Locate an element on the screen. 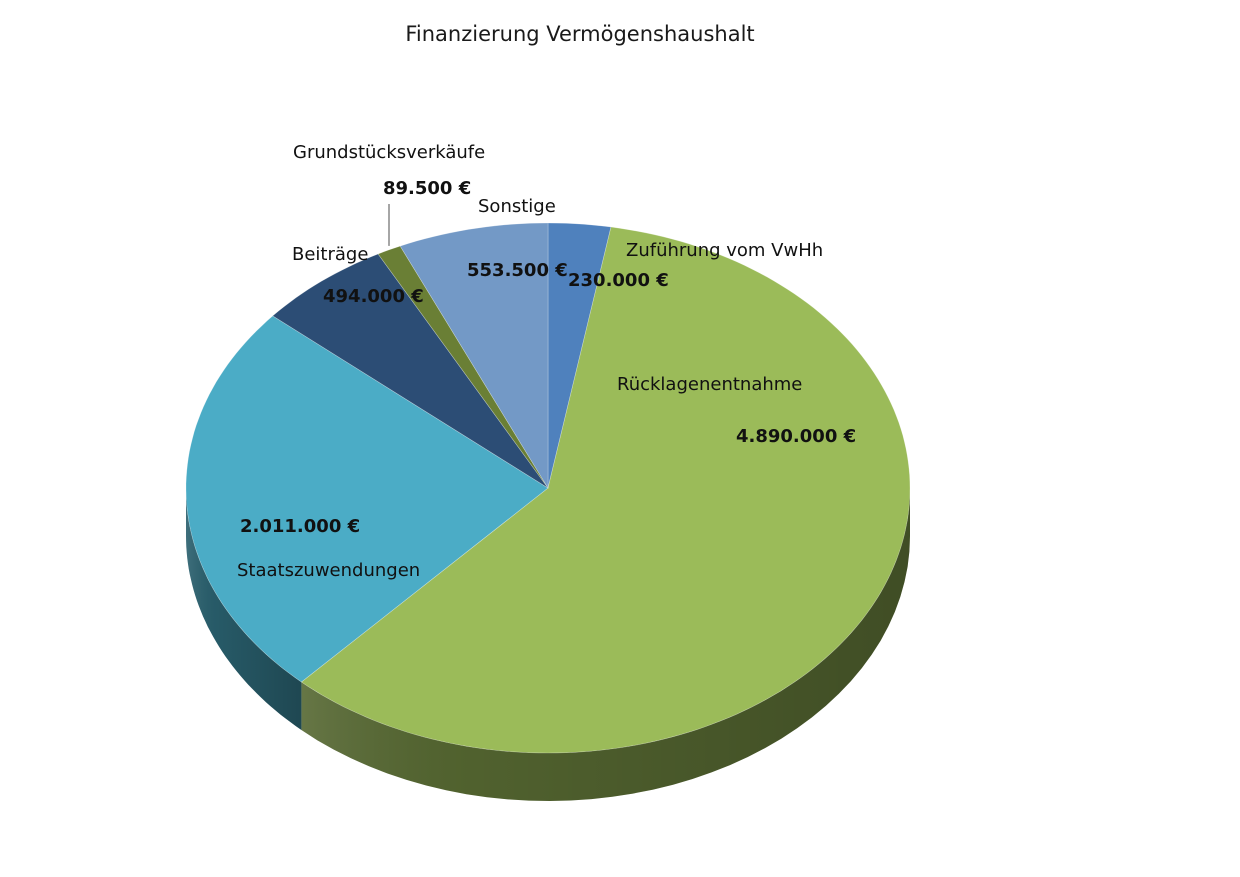 The width and height of the screenshot is (1240, 877). slice-value-1: 4.890.000 € is located at coordinates (796, 436).